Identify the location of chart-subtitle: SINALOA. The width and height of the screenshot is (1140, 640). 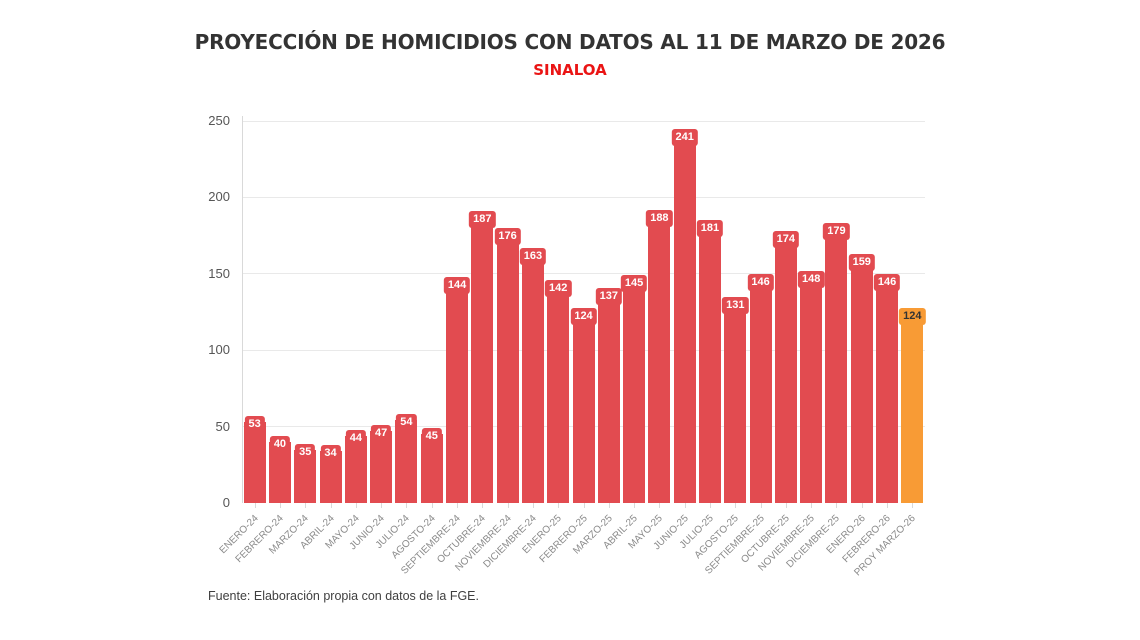
(570, 70).